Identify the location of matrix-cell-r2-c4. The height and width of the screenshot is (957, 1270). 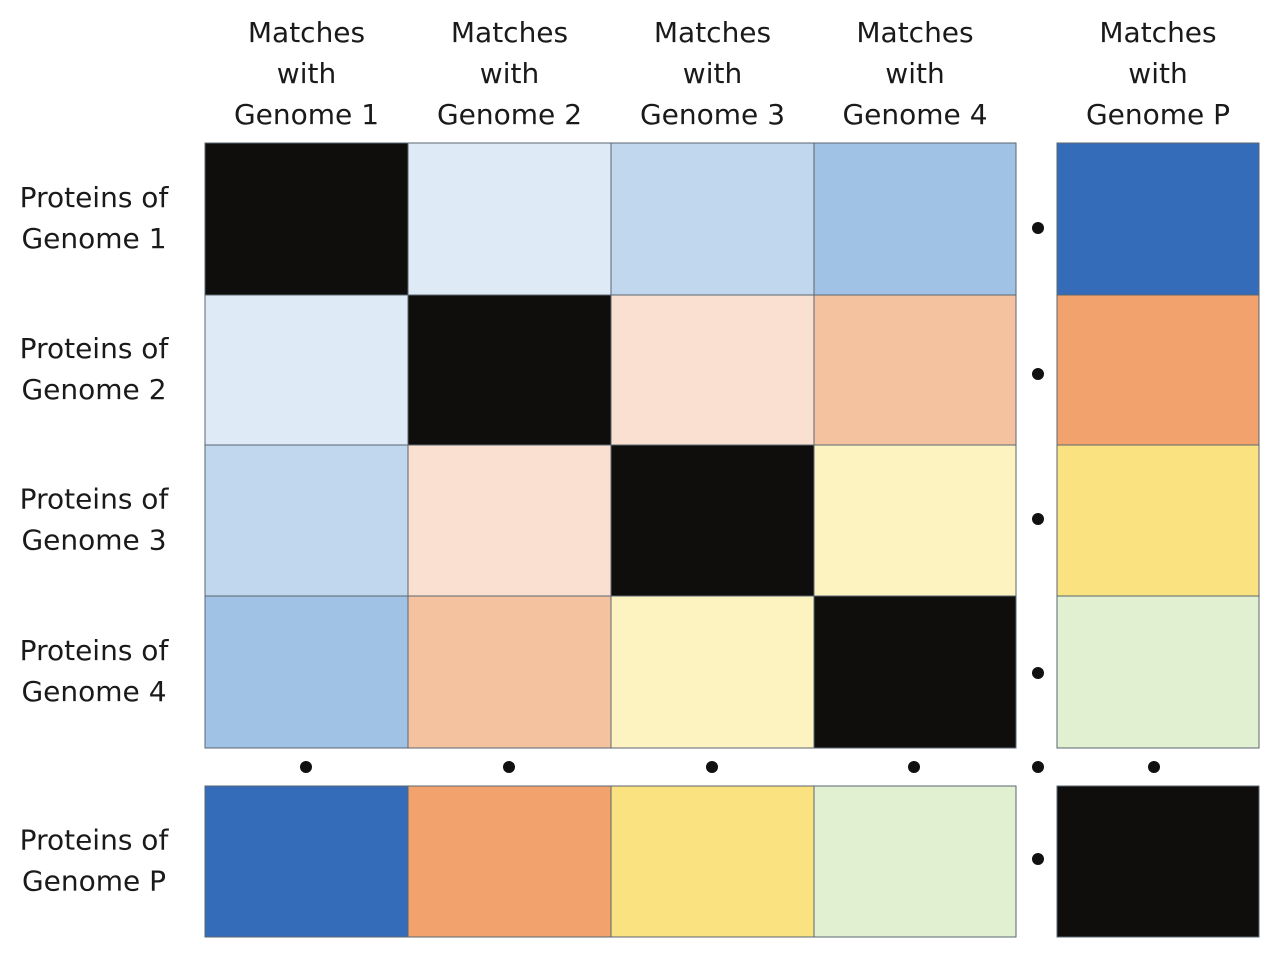
(915, 370).